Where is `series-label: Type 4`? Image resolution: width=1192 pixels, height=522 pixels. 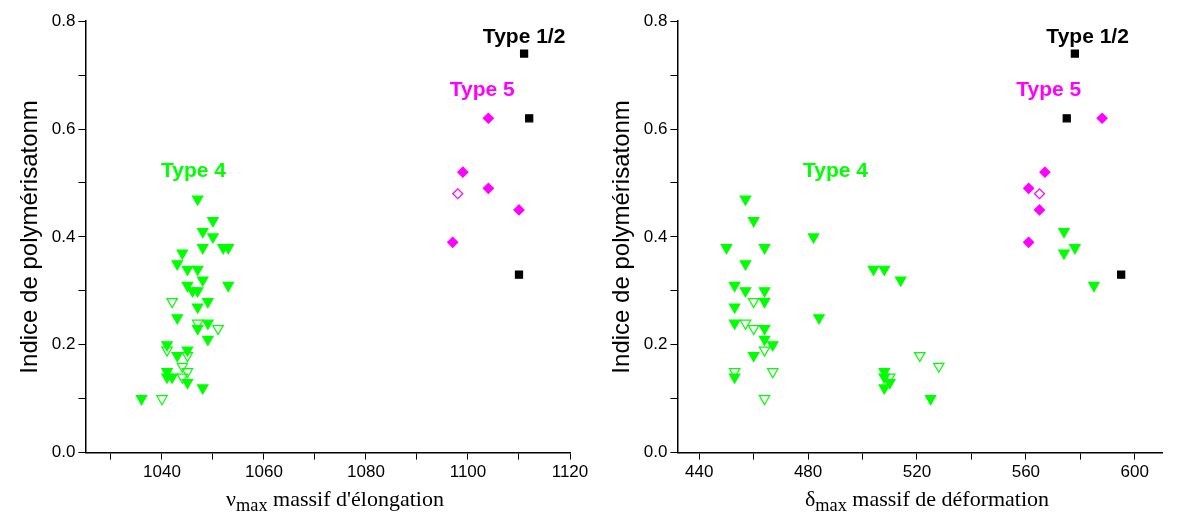
series-label: Type 4 is located at coordinates (194, 170).